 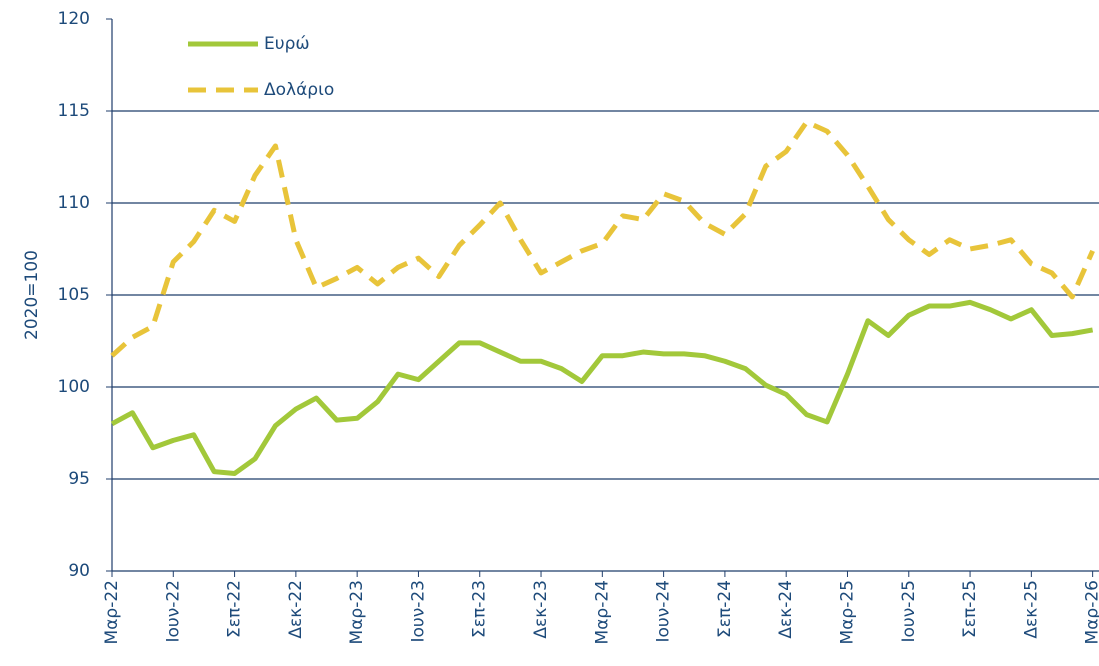 I want to click on x-tick-label: Μαρ-22, so click(x=112, y=612).